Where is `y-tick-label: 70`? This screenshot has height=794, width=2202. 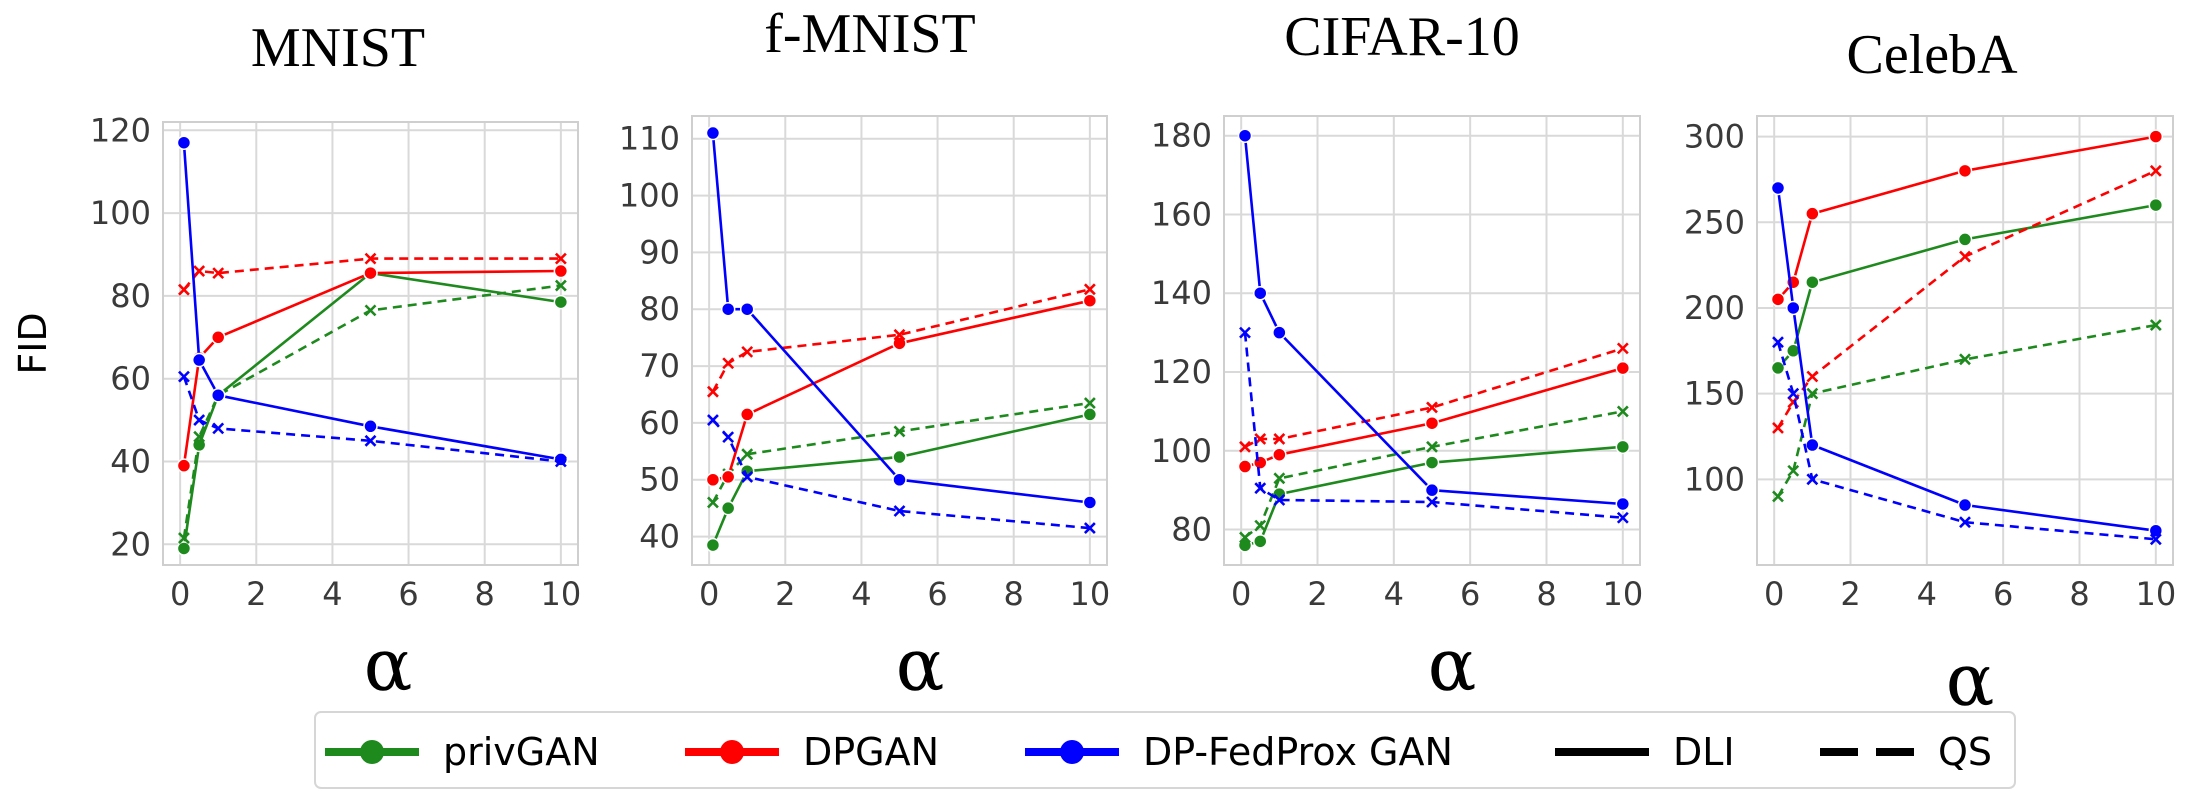
y-tick-label: 70 is located at coordinates (659, 366).